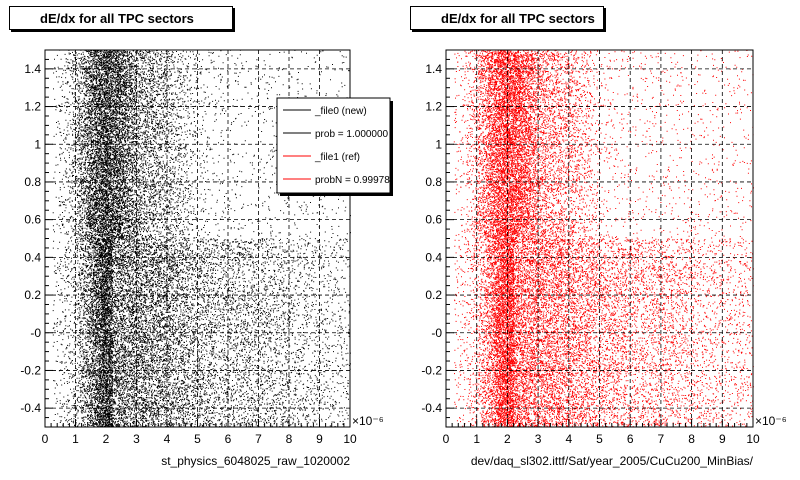  What do you see at coordinates (507, 18) in the screenshot?
I see `chart-title-right: dE/dx for all TPC sectors` at bounding box center [507, 18].